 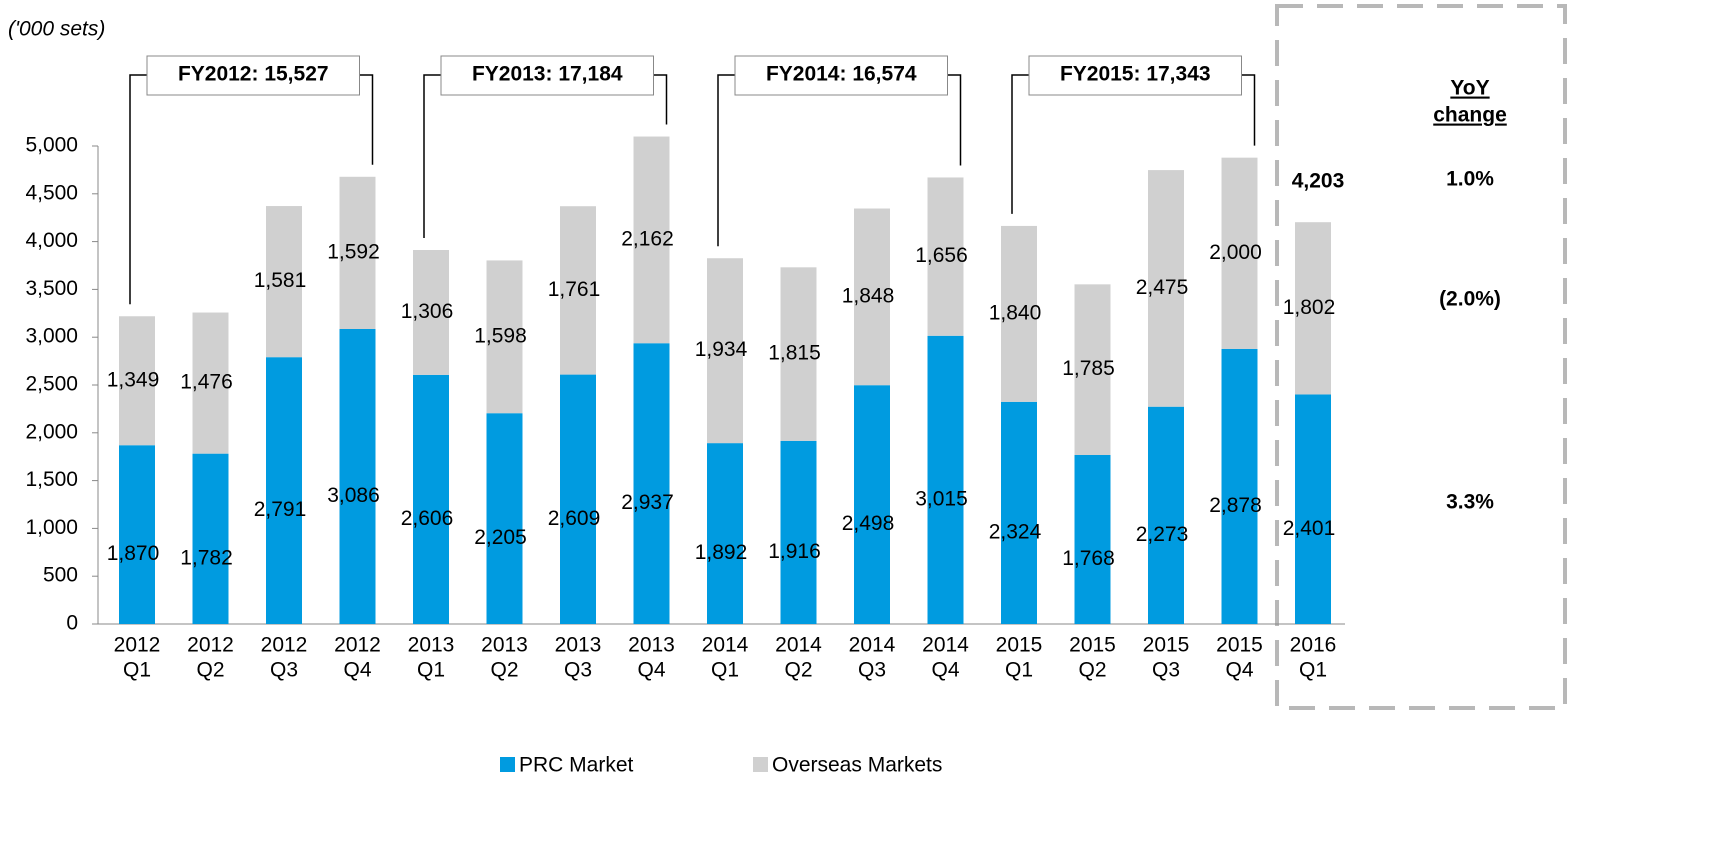 I want to click on annotation: FY2015: 17,343, so click(x=1135, y=74).